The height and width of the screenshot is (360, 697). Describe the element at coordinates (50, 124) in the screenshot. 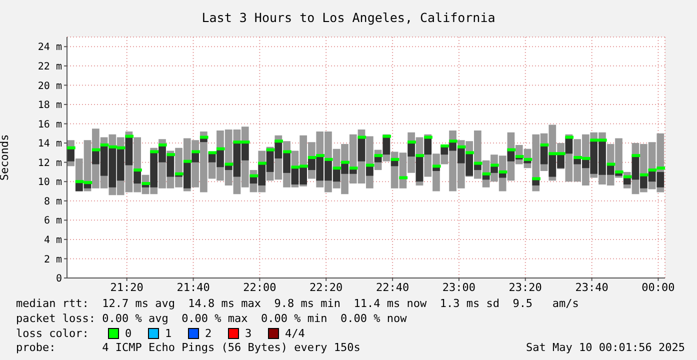

I see `y-tick-label: 16 m` at that location.